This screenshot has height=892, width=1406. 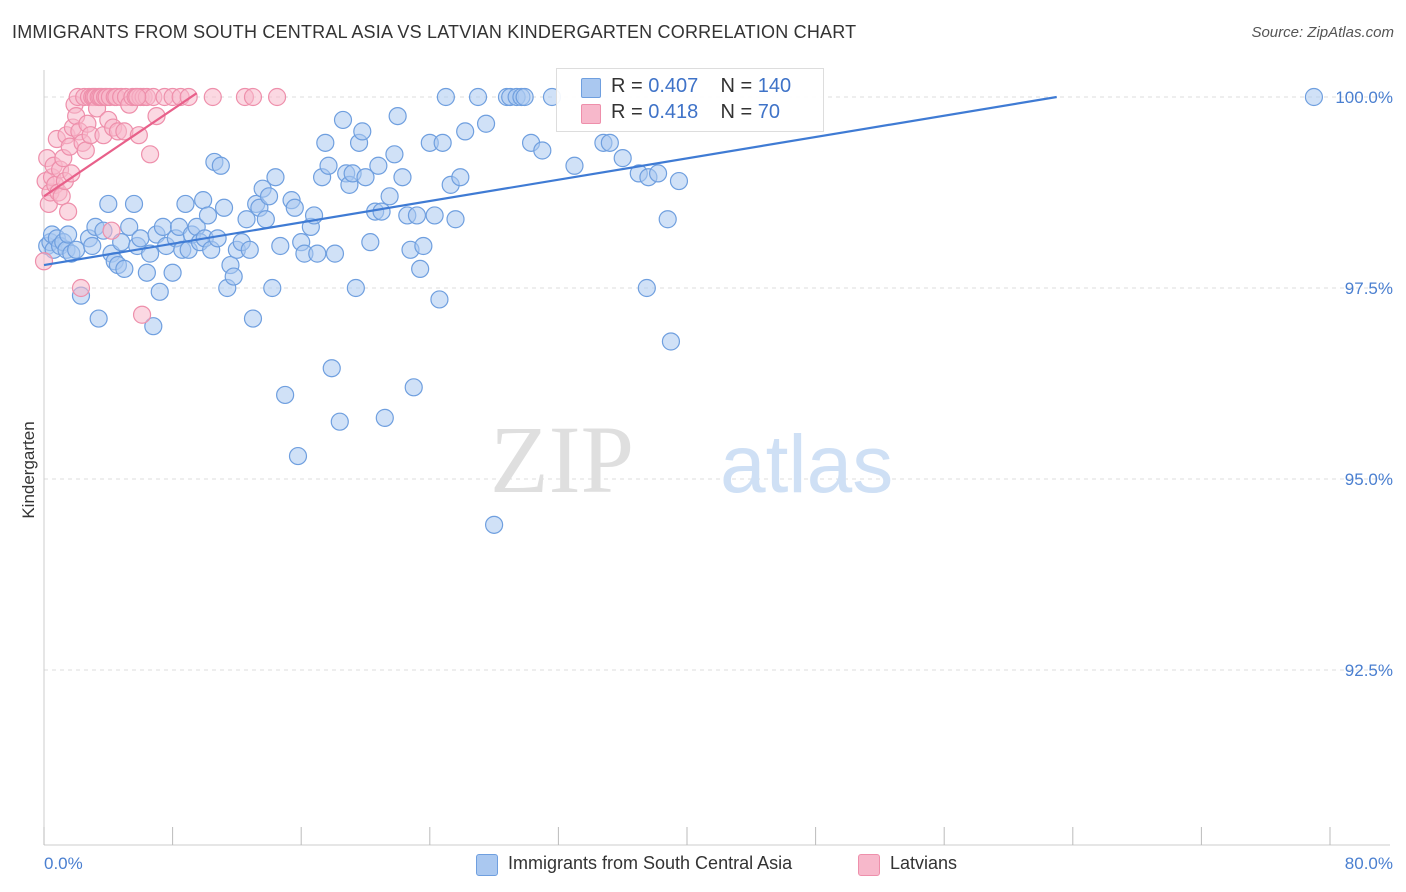 I want to click on y-tick-label: 100.0%, so click(x=1364, y=97).